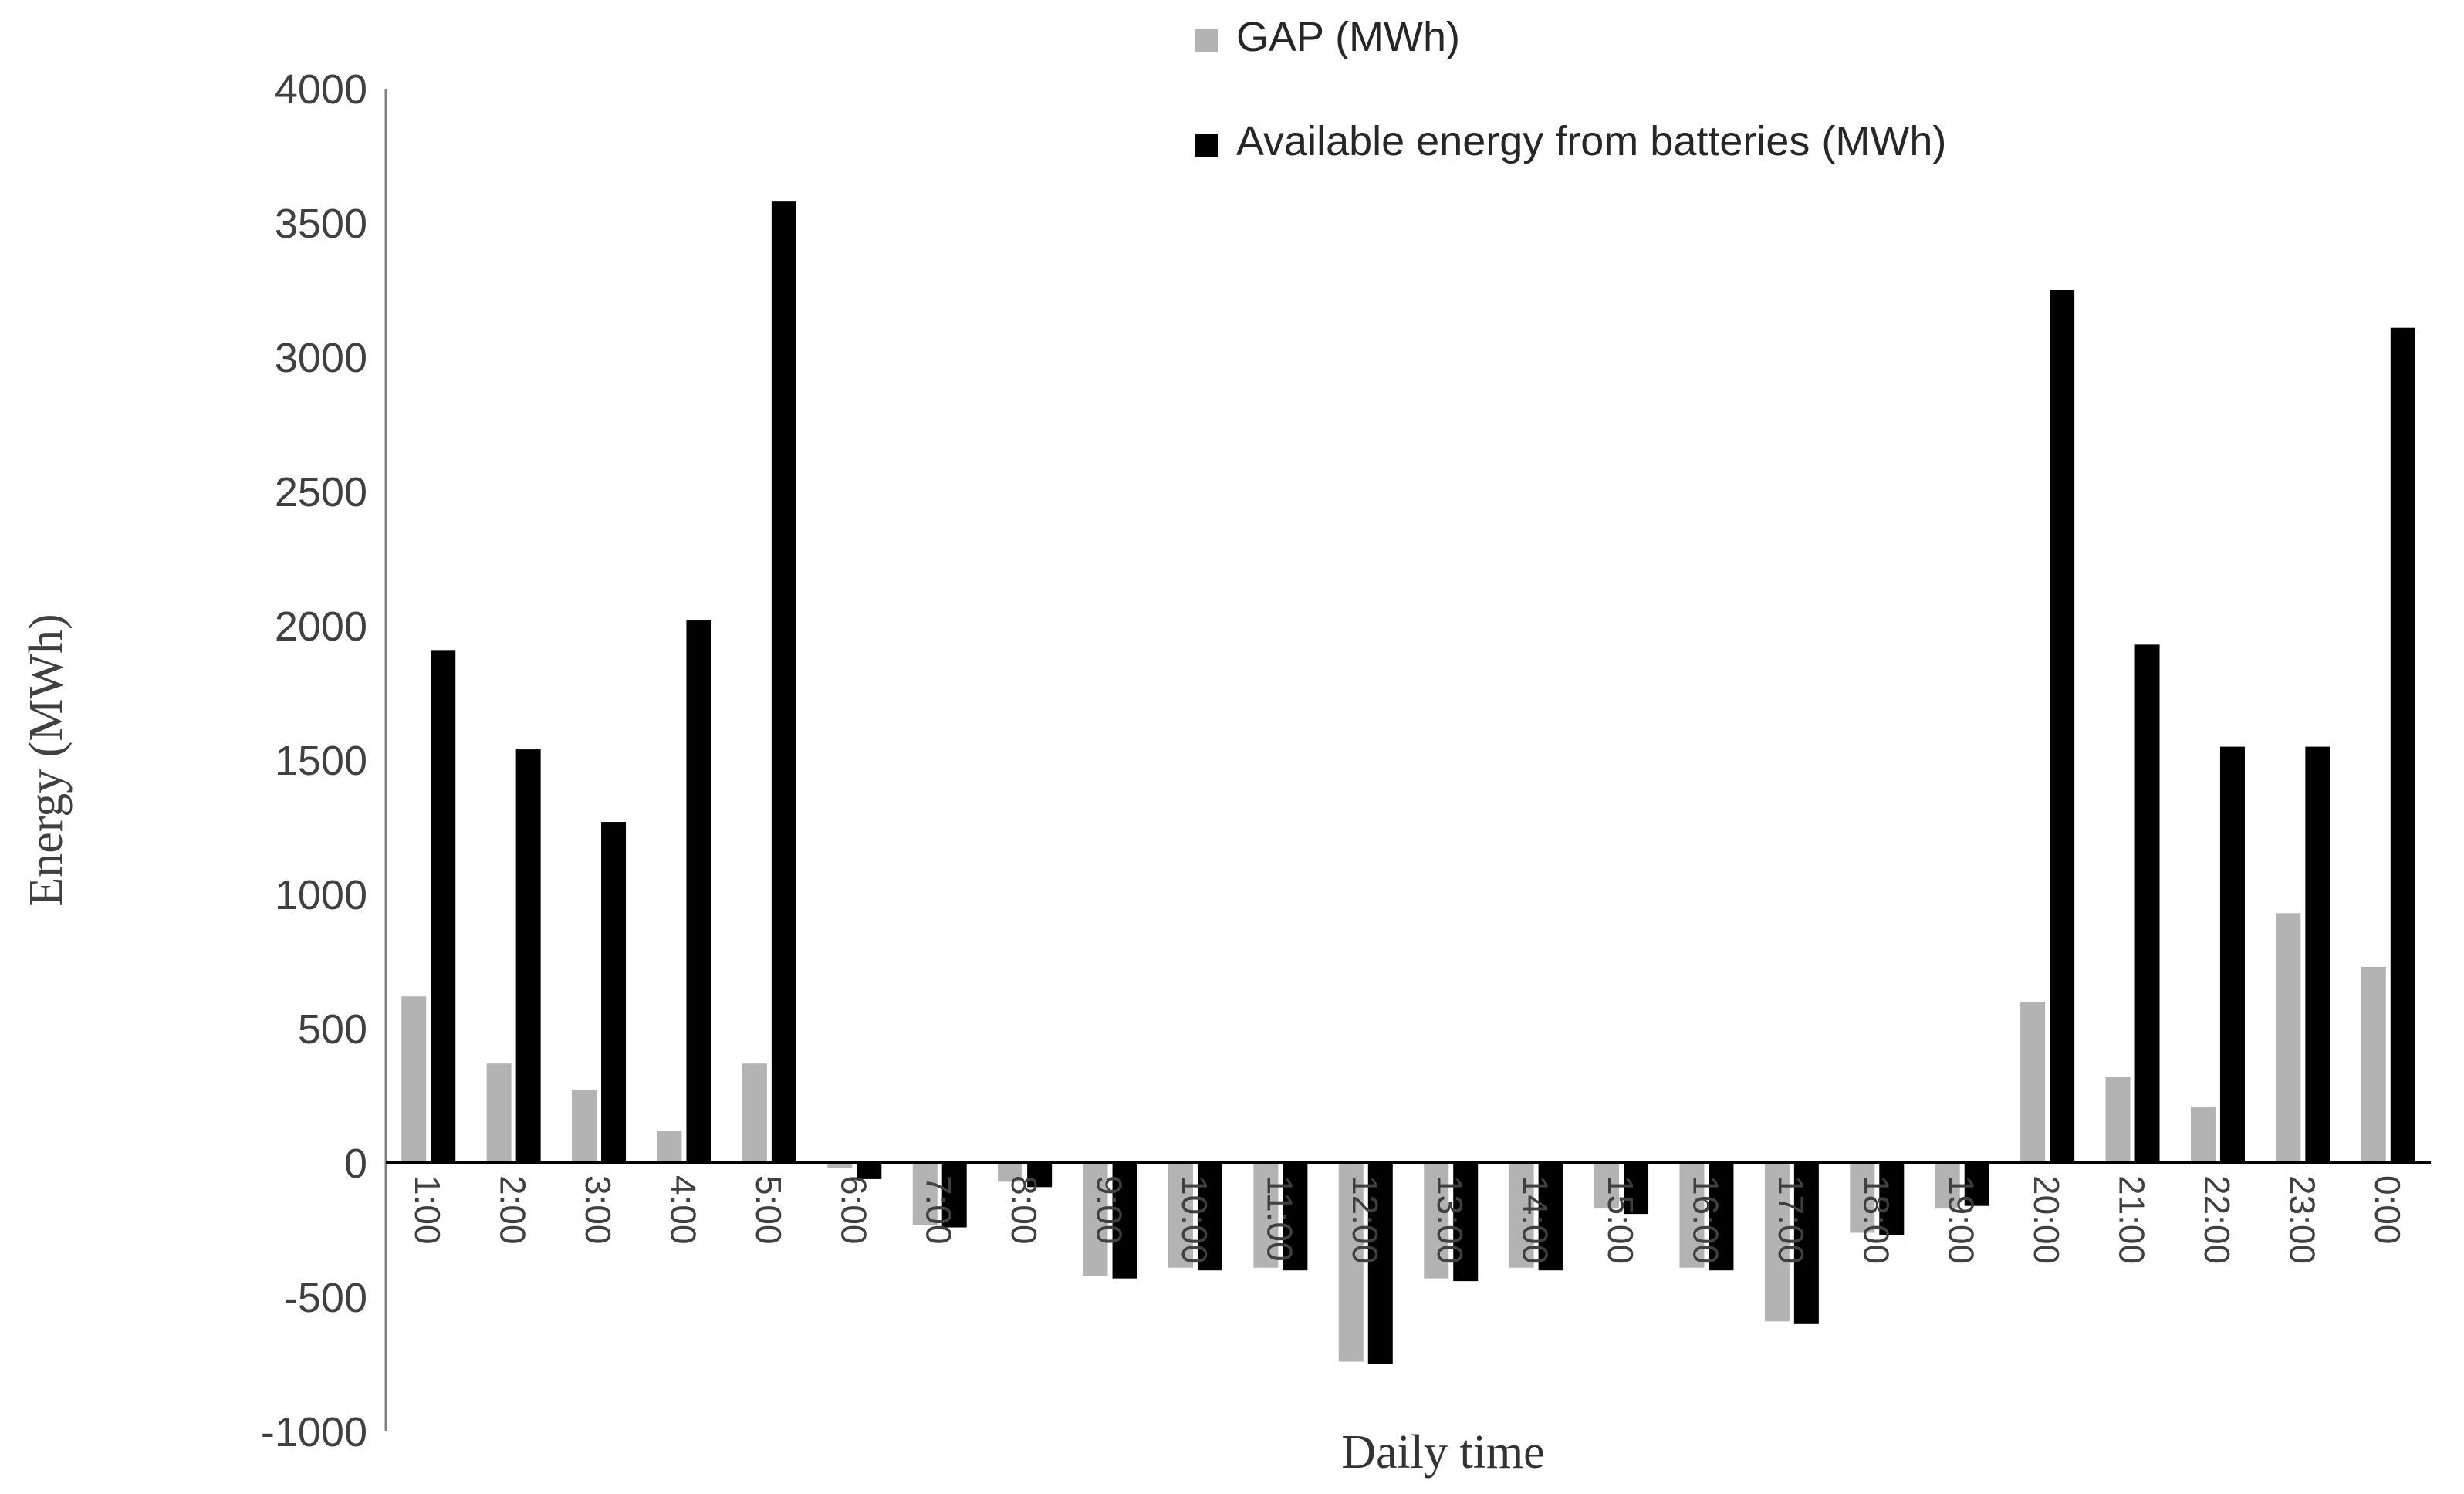  Describe the element at coordinates (1010, 1172) in the screenshot. I see `bar-gap-8:00` at that location.